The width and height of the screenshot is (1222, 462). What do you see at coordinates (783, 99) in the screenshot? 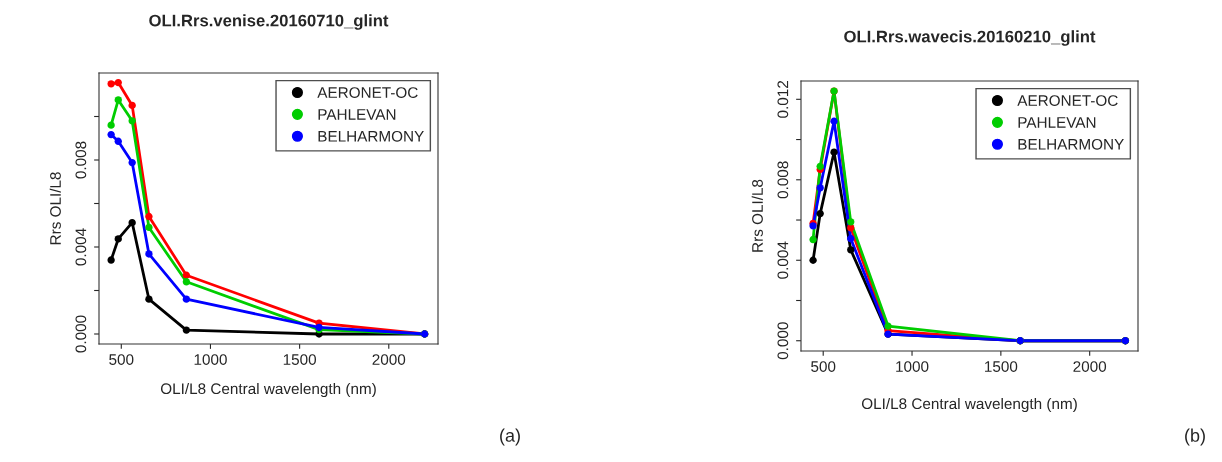
I see `y-tick-label: 0.012` at bounding box center [783, 99].